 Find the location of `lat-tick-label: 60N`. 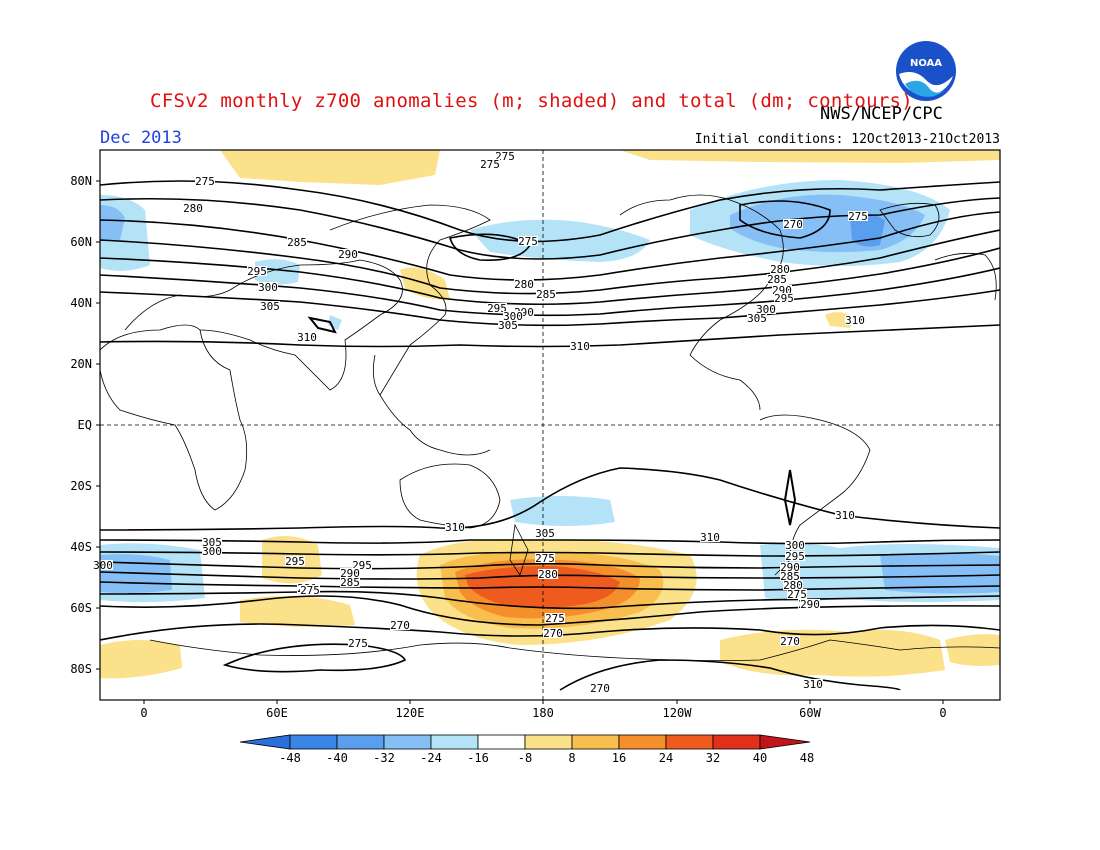

lat-tick-label: 60N is located at coordinates (81, 242).